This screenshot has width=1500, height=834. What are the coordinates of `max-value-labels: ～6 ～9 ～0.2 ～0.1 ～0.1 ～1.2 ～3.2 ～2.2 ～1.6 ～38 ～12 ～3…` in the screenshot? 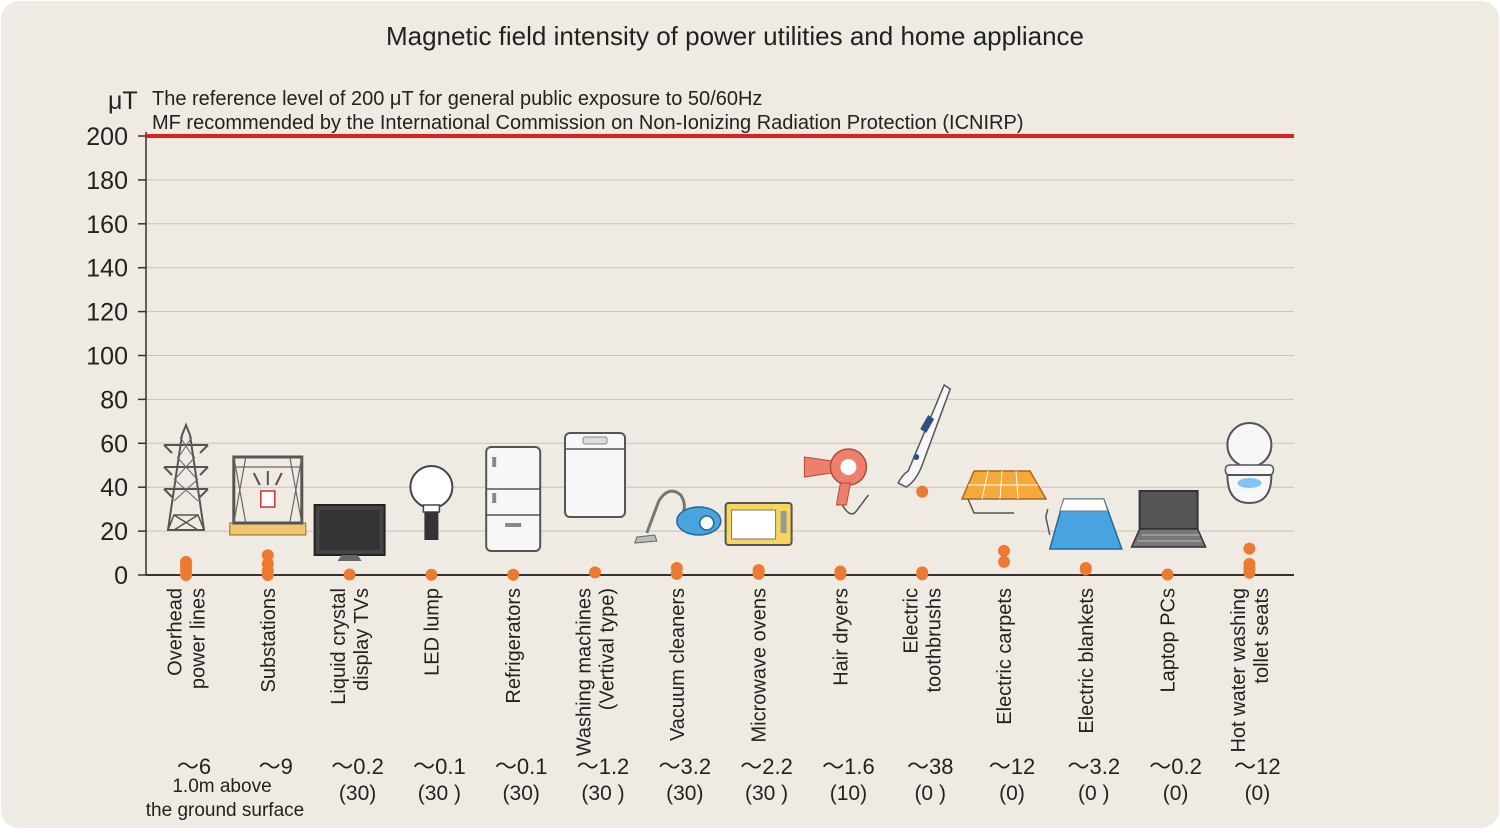 It's located at (729, 766).